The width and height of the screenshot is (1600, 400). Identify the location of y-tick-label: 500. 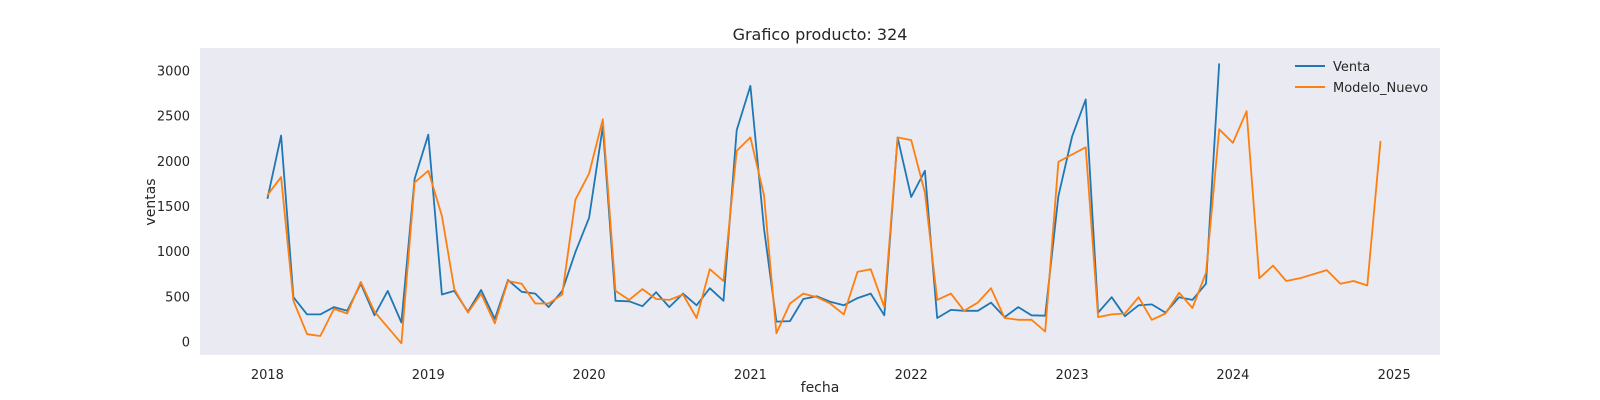
(177, 297).